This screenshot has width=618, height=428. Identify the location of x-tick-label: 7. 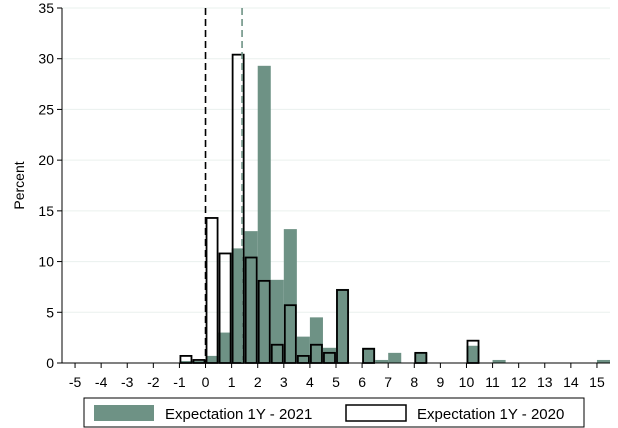
(388, 382).